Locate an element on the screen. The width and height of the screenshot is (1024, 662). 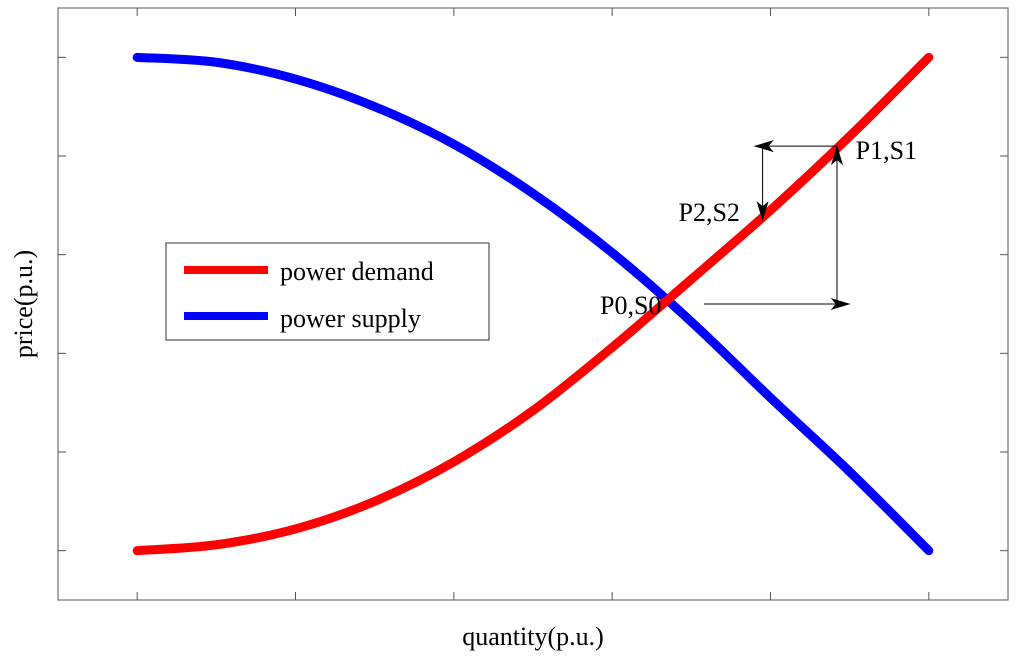
annotation-layer: P0,S0 P1,S1 P2,S2 is located at coordinates (758, 228).